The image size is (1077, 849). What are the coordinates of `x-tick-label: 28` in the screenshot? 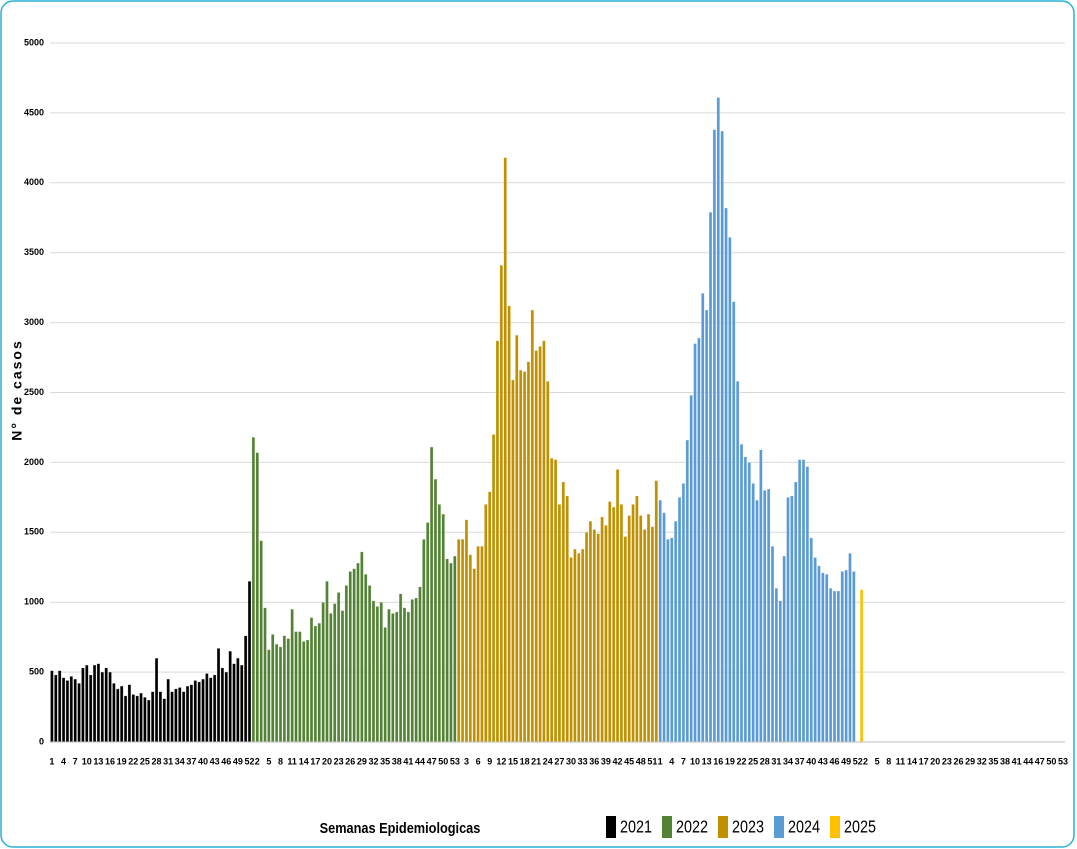 It's located at (765, 761).